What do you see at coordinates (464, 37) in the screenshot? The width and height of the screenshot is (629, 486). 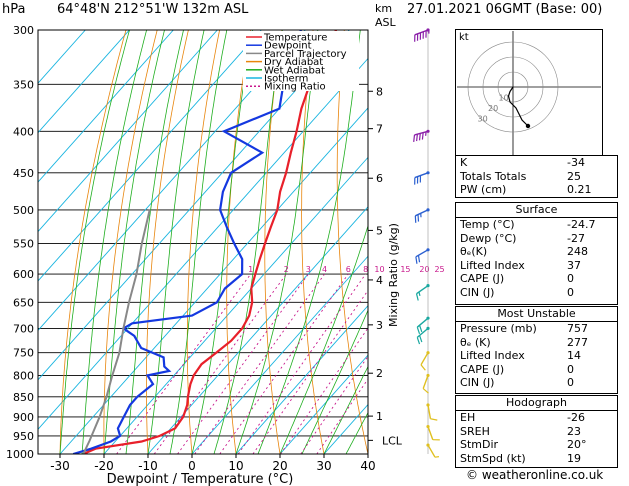 I see `hodograph-unit-label: kt` at bounding box center [464, 37].